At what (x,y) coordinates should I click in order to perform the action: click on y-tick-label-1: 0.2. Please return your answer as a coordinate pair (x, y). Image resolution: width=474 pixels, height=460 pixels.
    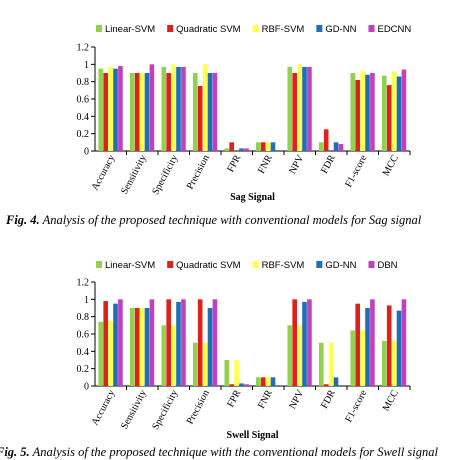
    Looking at the image, I should click on (83, 369).